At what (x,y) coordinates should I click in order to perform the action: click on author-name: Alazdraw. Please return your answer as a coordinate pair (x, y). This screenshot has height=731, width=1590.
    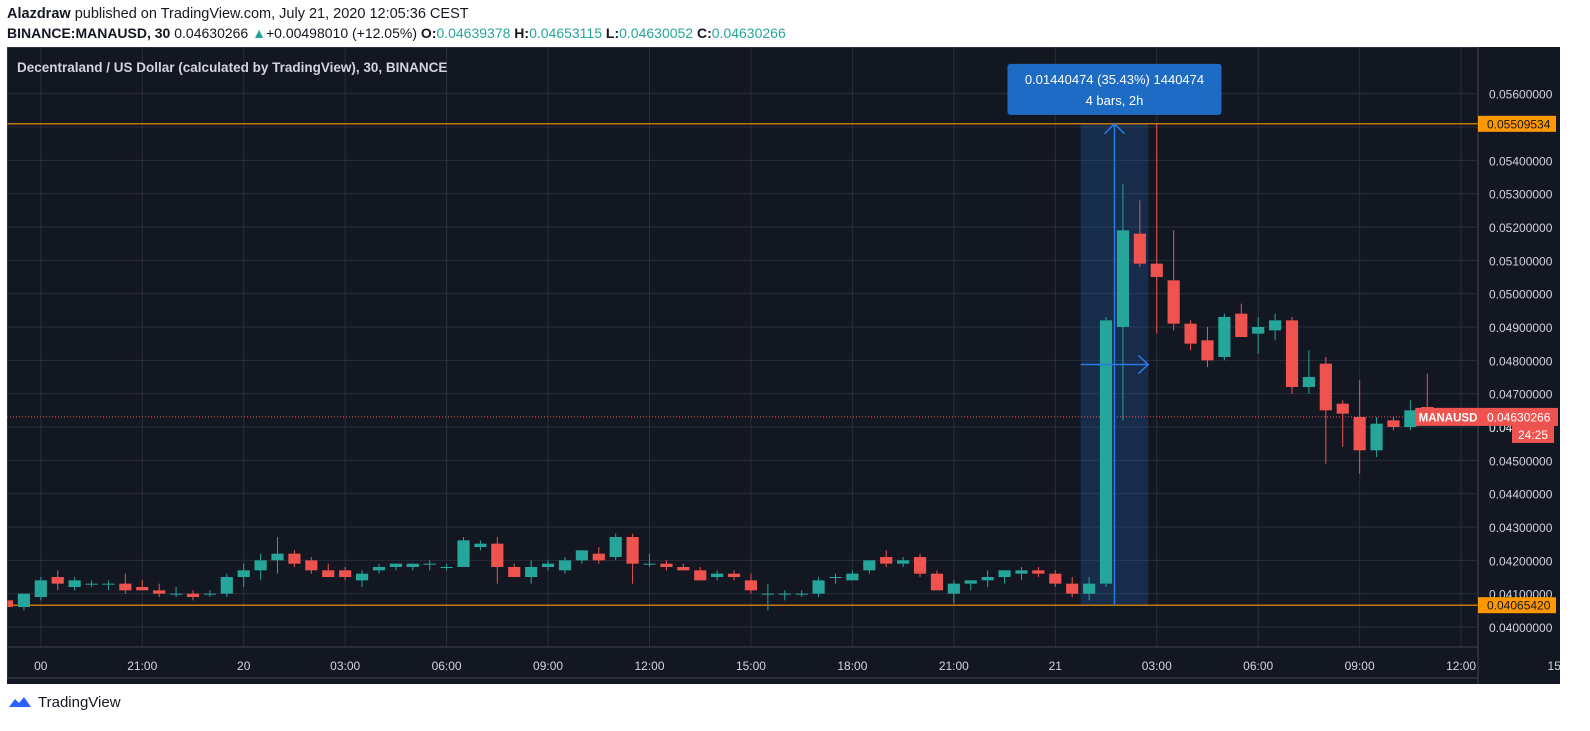
    Looking at the image, I should click on (39, 14).